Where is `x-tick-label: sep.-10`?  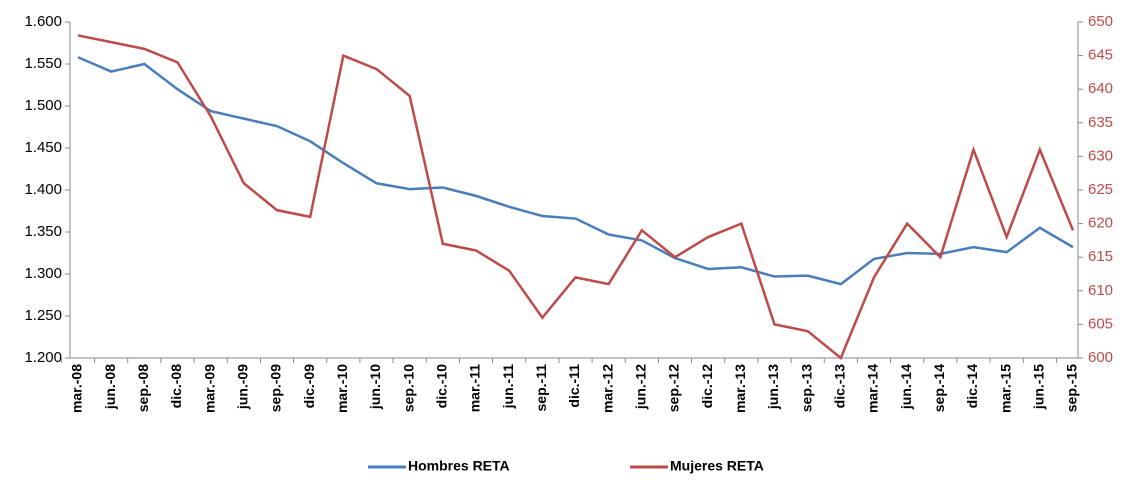 x-tick-label: sep.-10 is located at coordinates (408, 388).